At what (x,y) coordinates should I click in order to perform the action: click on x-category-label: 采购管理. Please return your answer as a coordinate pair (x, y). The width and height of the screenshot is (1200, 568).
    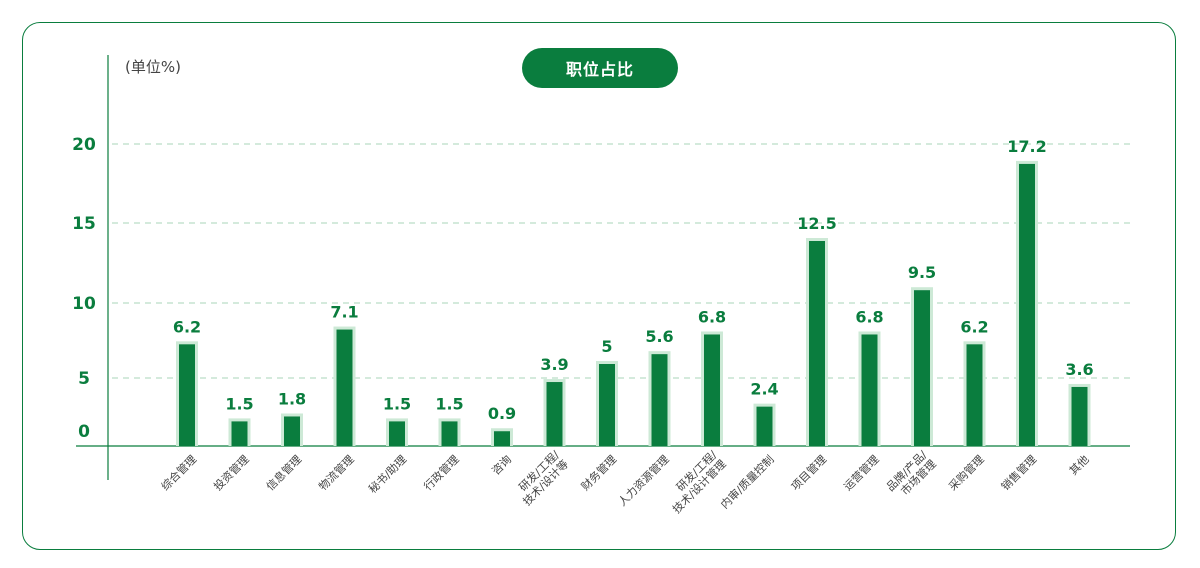
    Looking at the image, I should click on (966, 472).